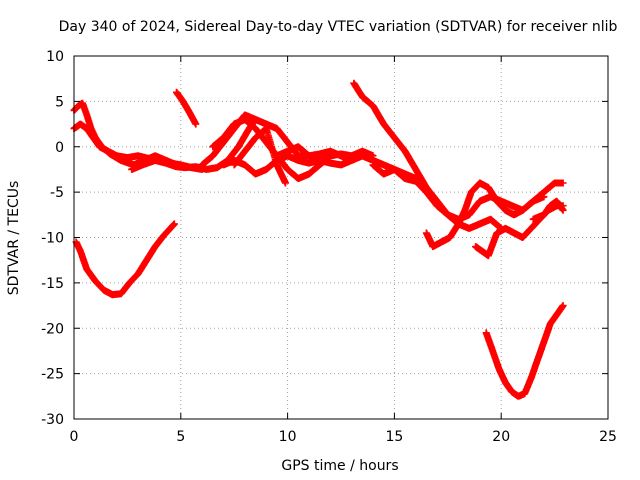 Image resolution: width=640 pixels, height=480 pixels. What do you see at coordinates (52, 239) in the screenshot?
I see `y-tick-label: -10` at bounding box center [52, 239].